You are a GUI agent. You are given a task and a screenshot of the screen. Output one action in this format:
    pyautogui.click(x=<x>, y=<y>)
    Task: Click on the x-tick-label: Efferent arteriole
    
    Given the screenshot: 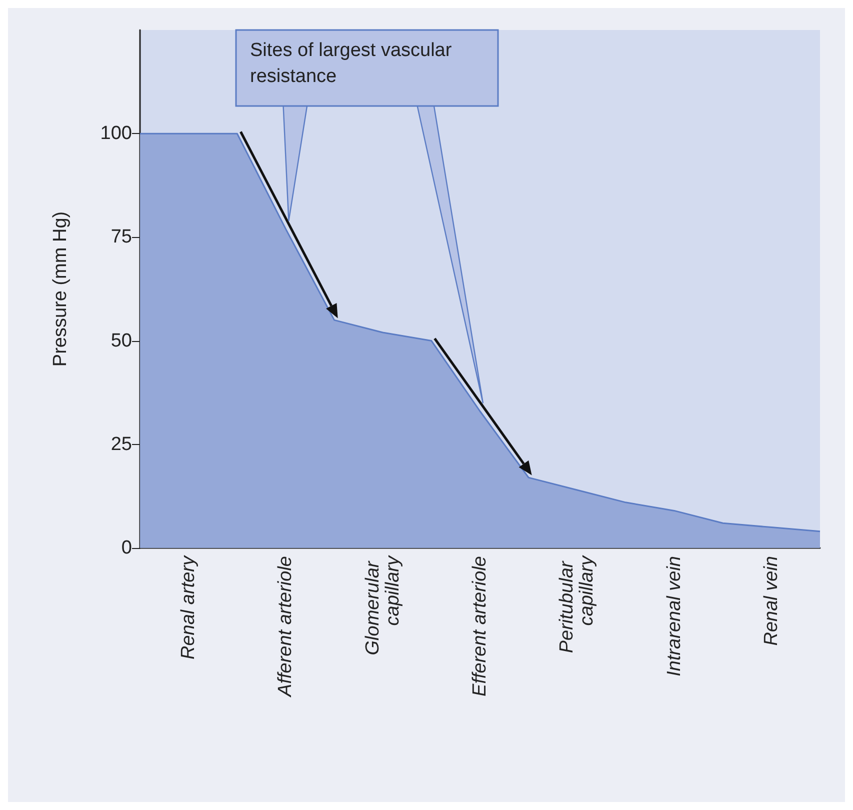 What is the action you would take?
    pyautogui.click(x=480, y=626)
    